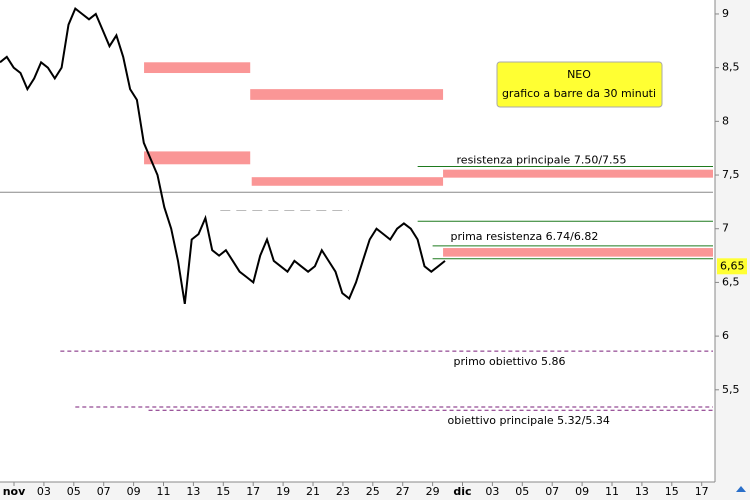 The width and height of the screenshot is (750, 500). I want to click on y-tick-label: 5,5, so click(731, 389).